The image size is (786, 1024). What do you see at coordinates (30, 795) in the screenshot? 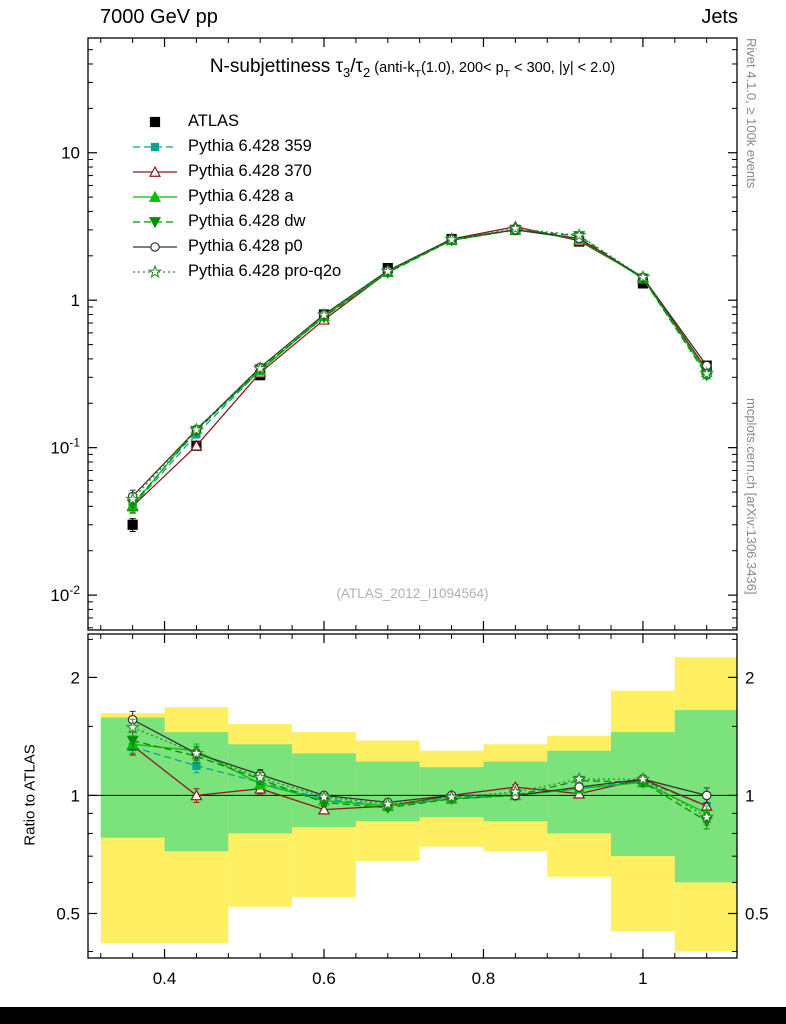
I see `ratio-axis-label: Ratio to ATLAS` at bounding box center [30, 795].